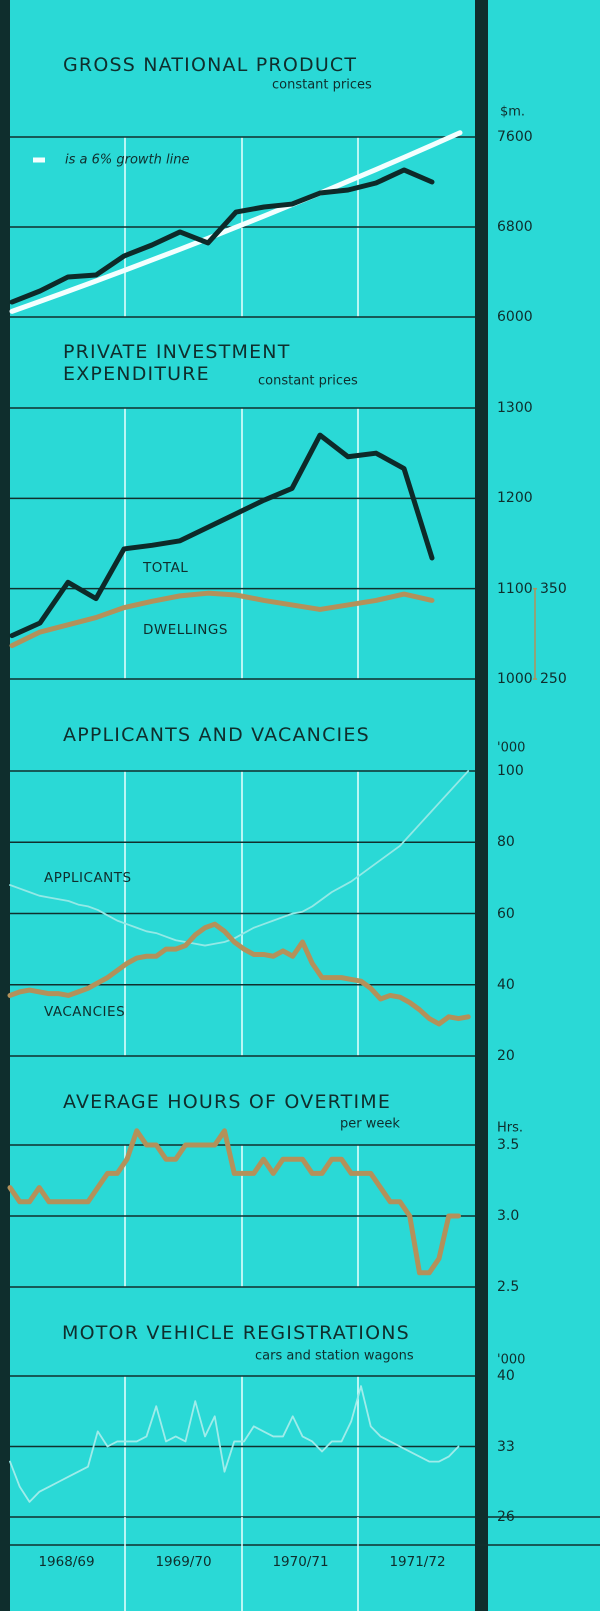 This screenshot has height=1611, width=600. What do you see at coordinates (515, 137) in the screenshot?
I see `y-tick-label: 7600` at bounding box center [515, 137].